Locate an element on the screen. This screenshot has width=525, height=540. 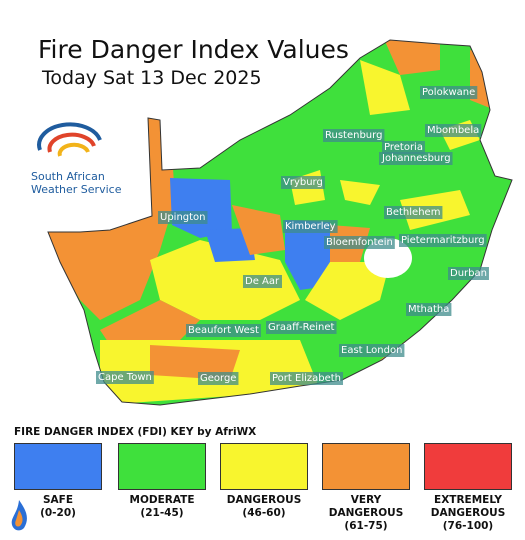
key-label: MODERATE (21-45) is located at coordinates (162, 507).